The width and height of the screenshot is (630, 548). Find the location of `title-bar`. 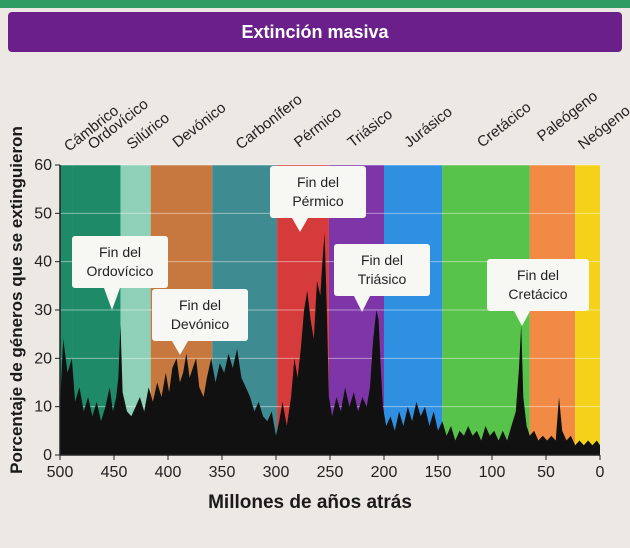

title-bar is located at coordinates (315, 32).